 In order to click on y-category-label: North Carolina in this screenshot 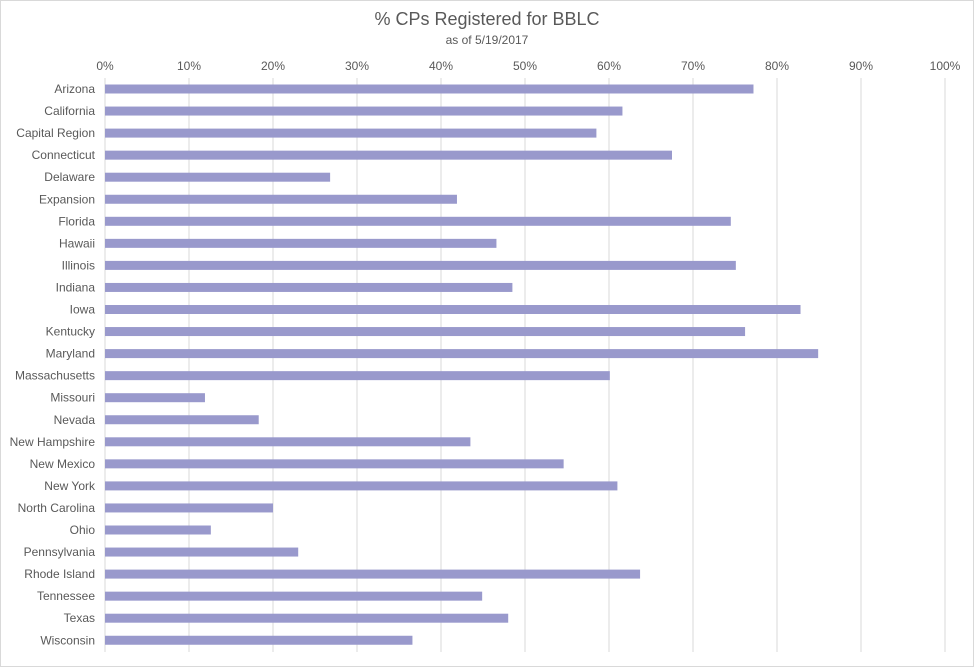, I will do `click(57, 508)`.